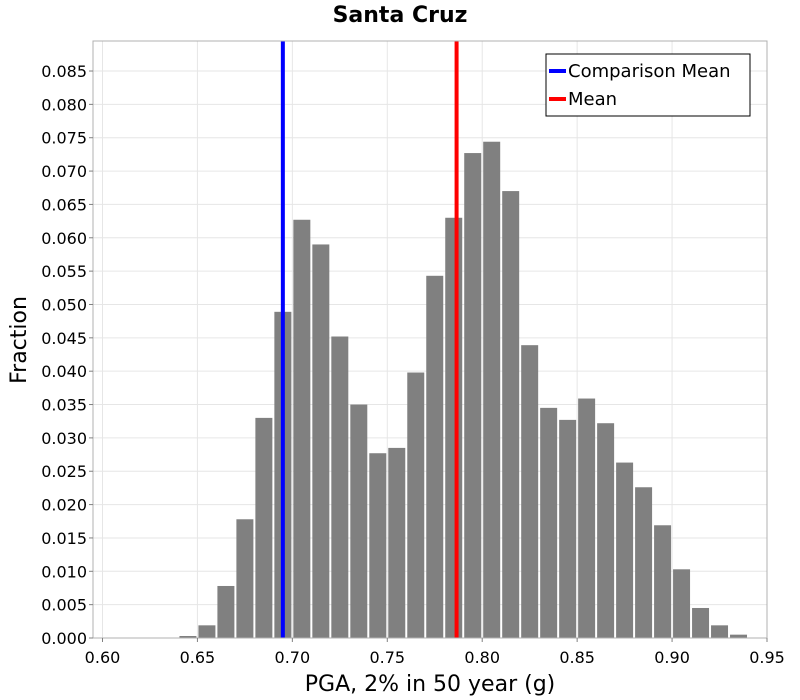 This screenshot has width=800, height=700. What do you see at coordinates (64, 605) in the screenshot?
I see `y-tick-label: 0.005` at bounding box center [64, 605].